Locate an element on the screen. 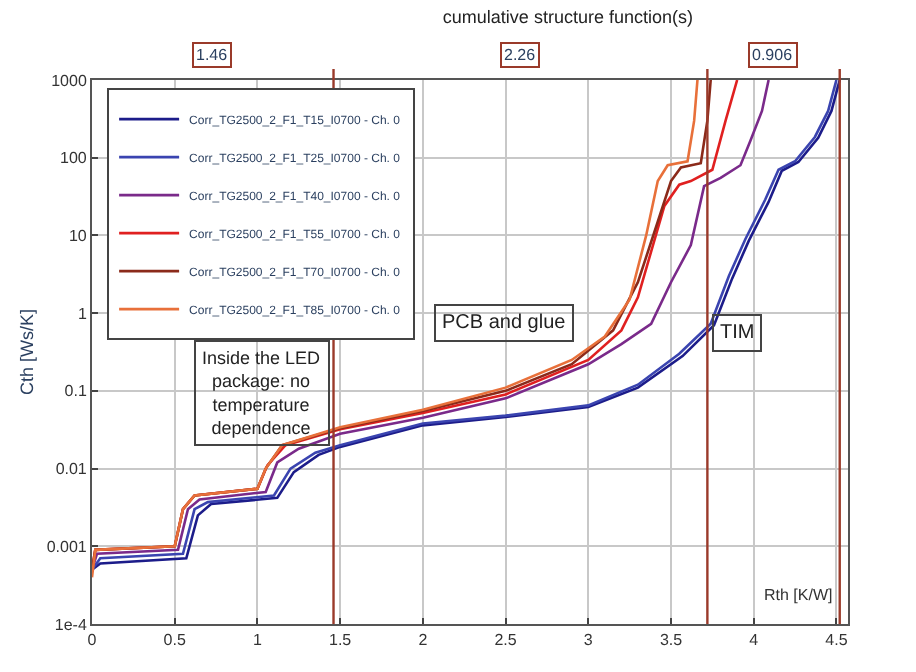 The height and width of the screenshot is (672, 916). x-axis-title: Rth [K/W] is located at coordinates (798, 595).